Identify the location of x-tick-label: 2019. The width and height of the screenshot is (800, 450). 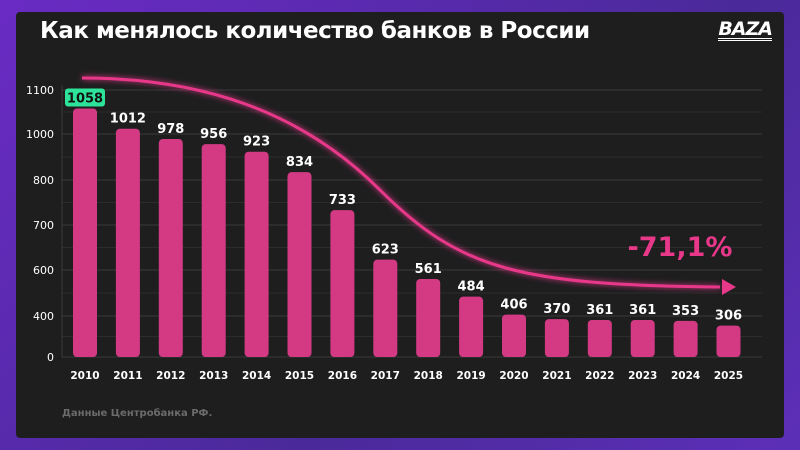
(470, 376).